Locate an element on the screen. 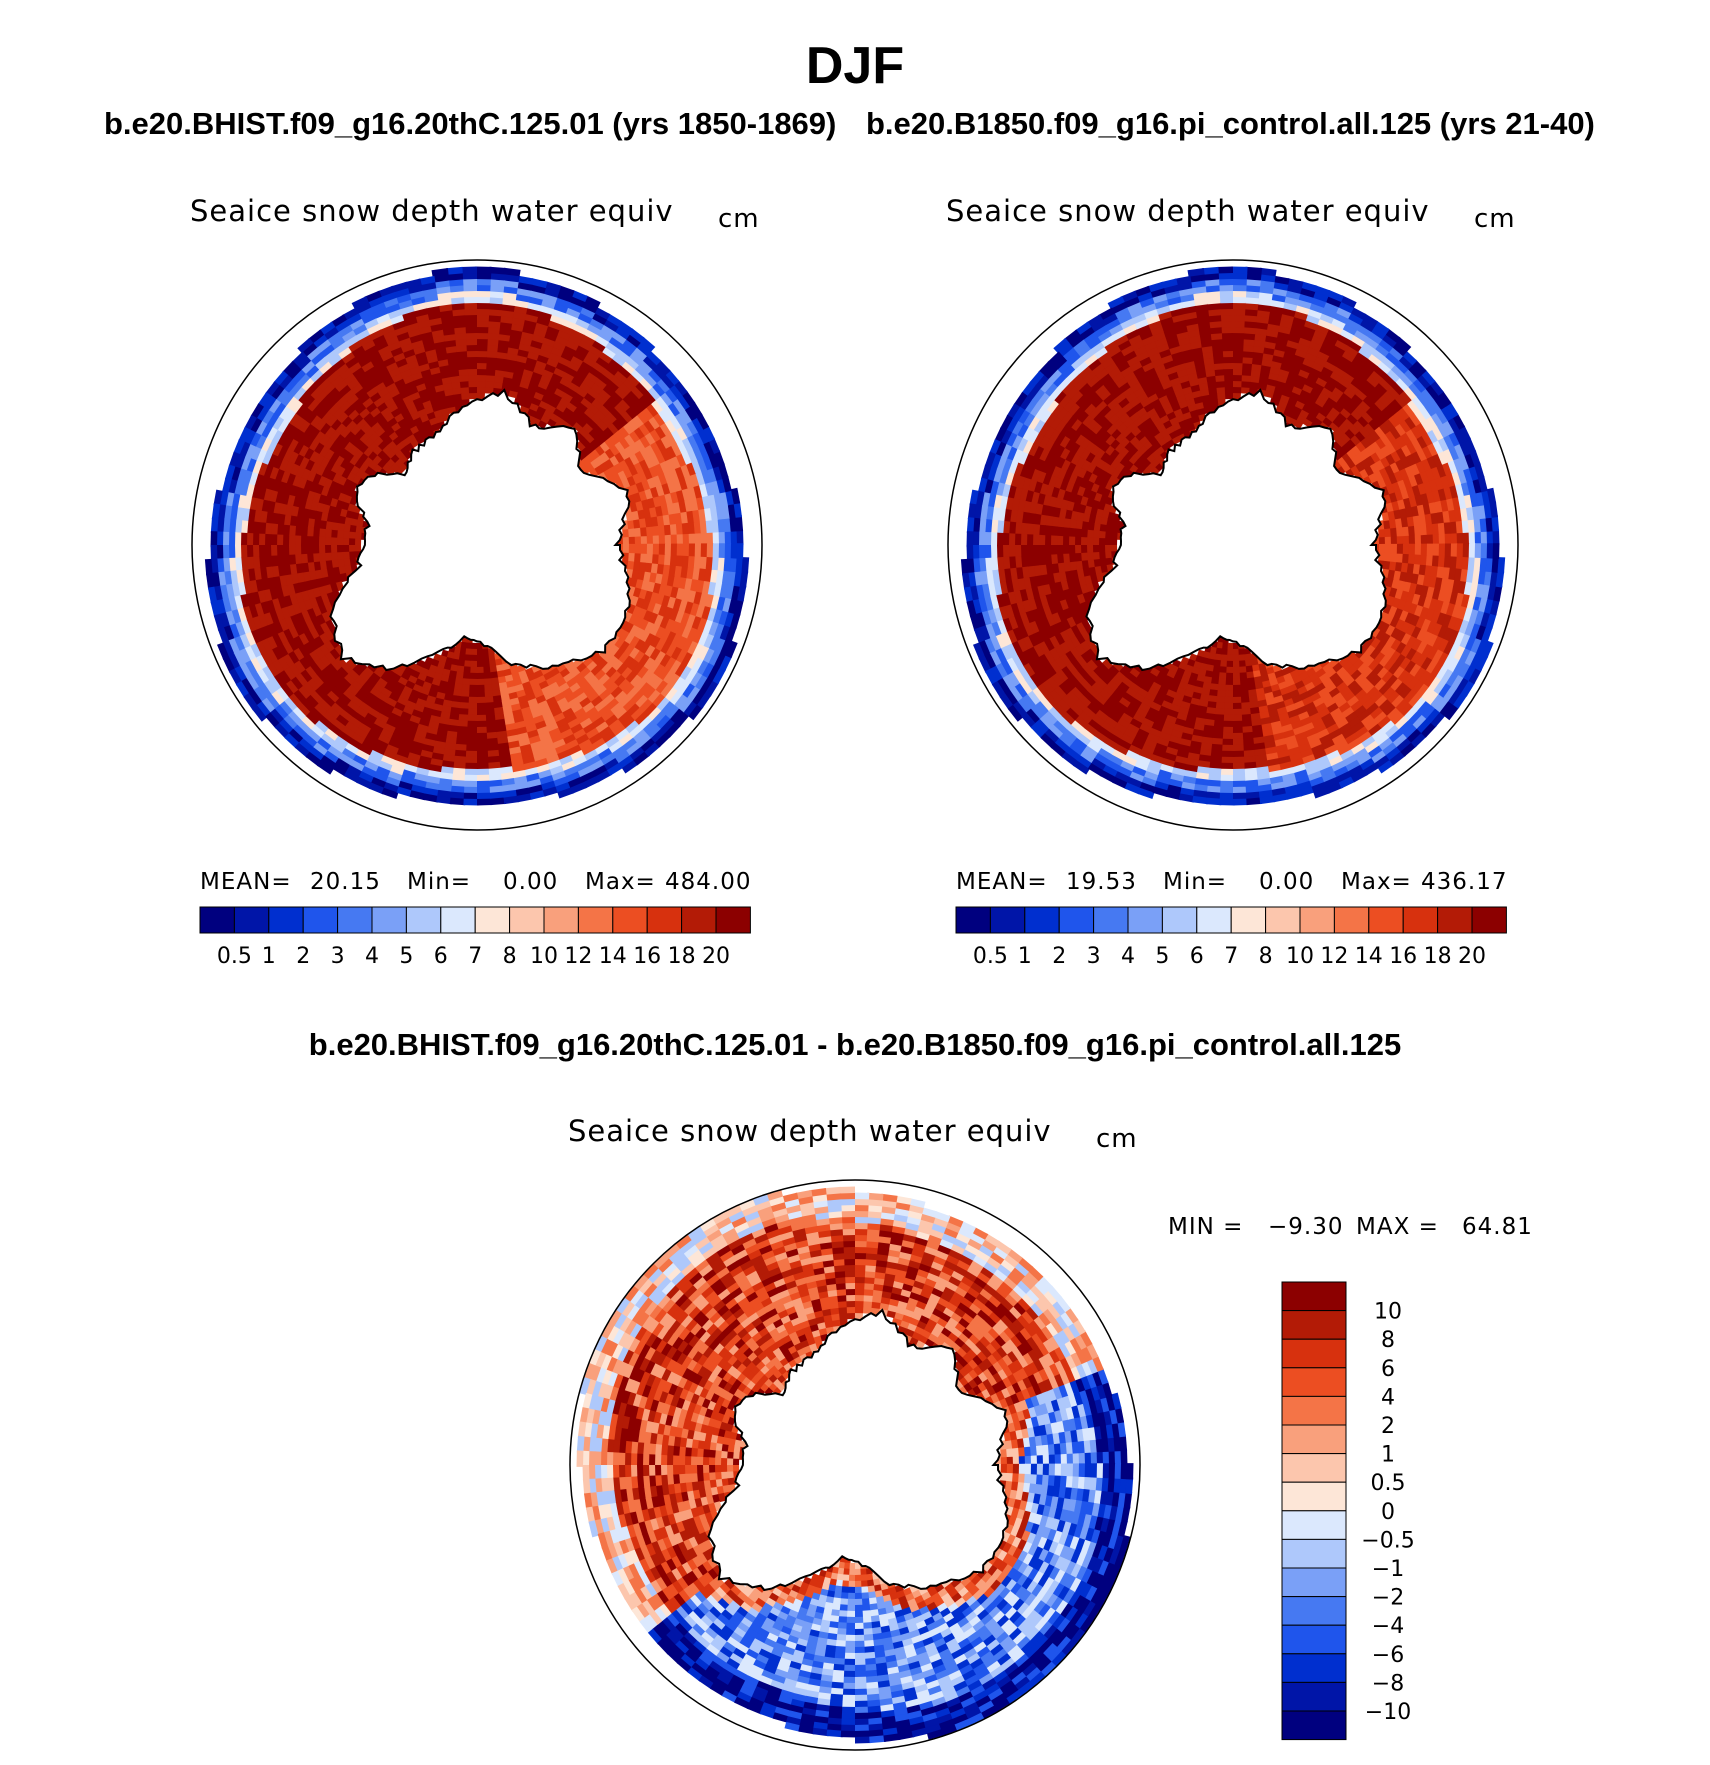 The height and width of the screenshot is (1765, 1710). case-units: cm is located at coordinates (739, 219).